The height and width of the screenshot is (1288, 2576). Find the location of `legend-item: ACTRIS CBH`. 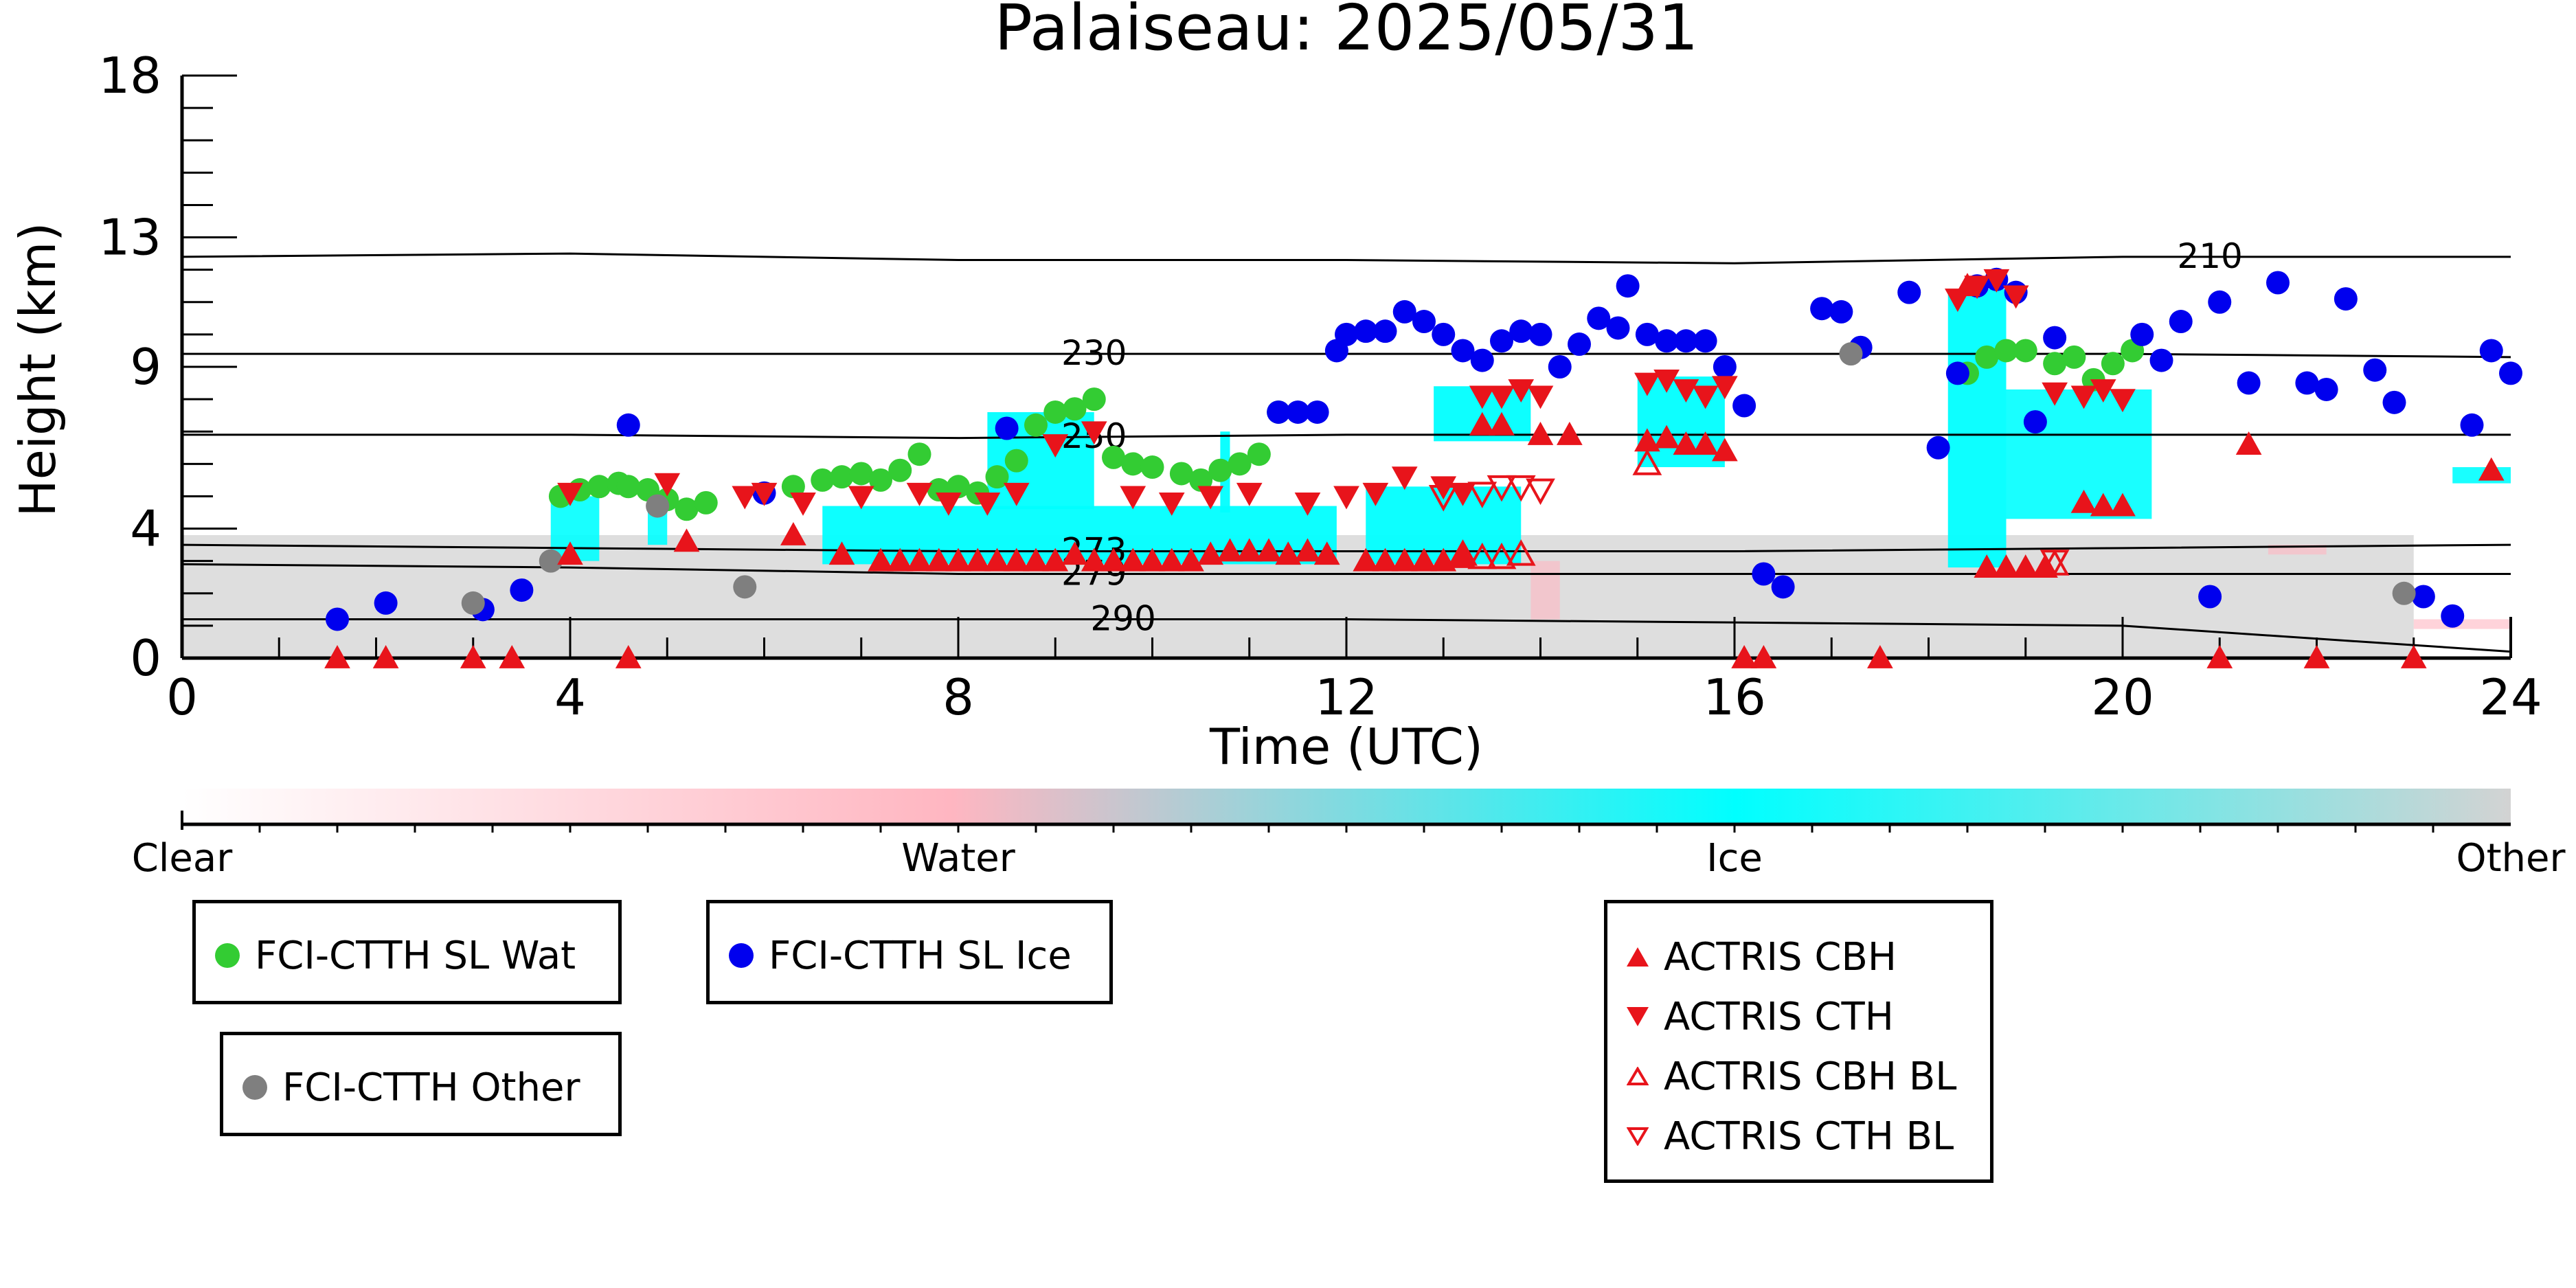

legend-item: ACTRIS CBH is located at coordinates (1762, 956).